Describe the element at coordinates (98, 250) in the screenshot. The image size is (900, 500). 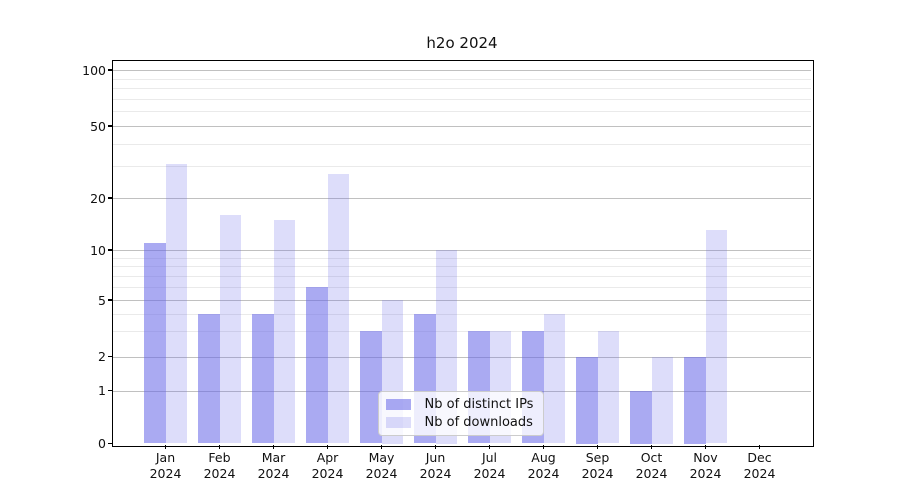
I see `y-tick-label: 10` at that location.